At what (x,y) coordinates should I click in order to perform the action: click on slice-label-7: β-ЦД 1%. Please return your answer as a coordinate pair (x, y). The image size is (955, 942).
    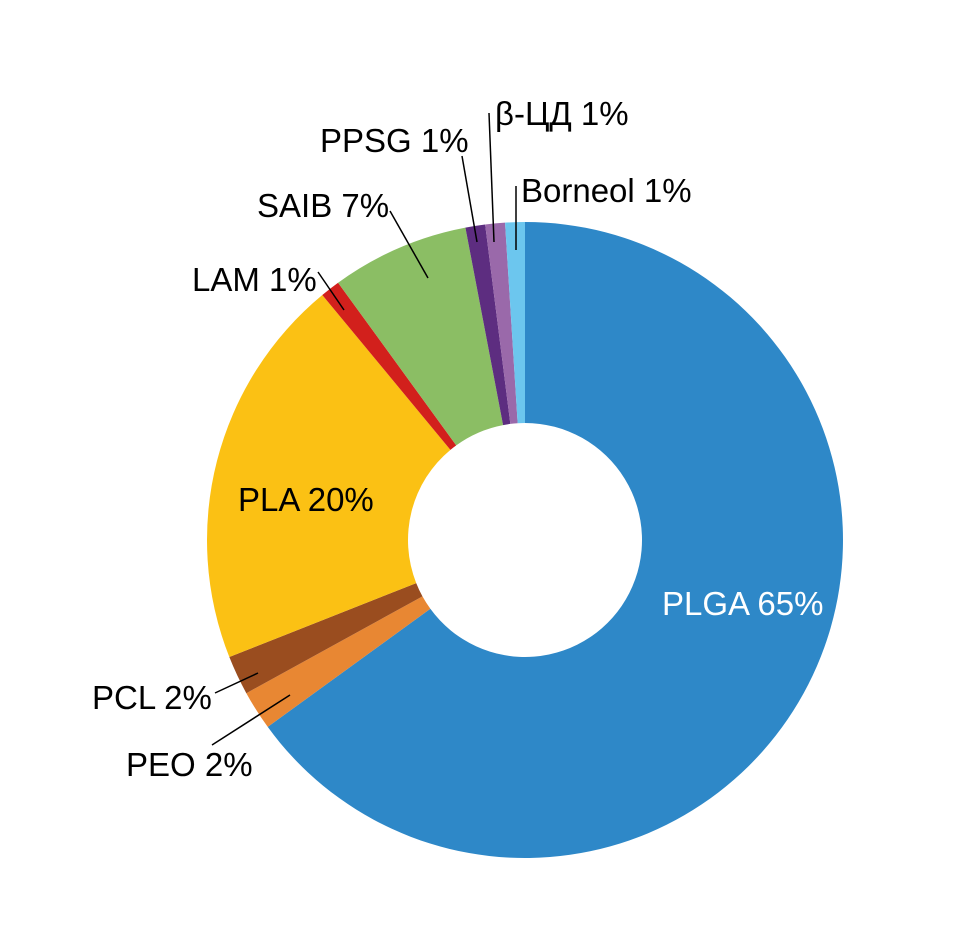
    Looking at the image, I should click on (562, 113).